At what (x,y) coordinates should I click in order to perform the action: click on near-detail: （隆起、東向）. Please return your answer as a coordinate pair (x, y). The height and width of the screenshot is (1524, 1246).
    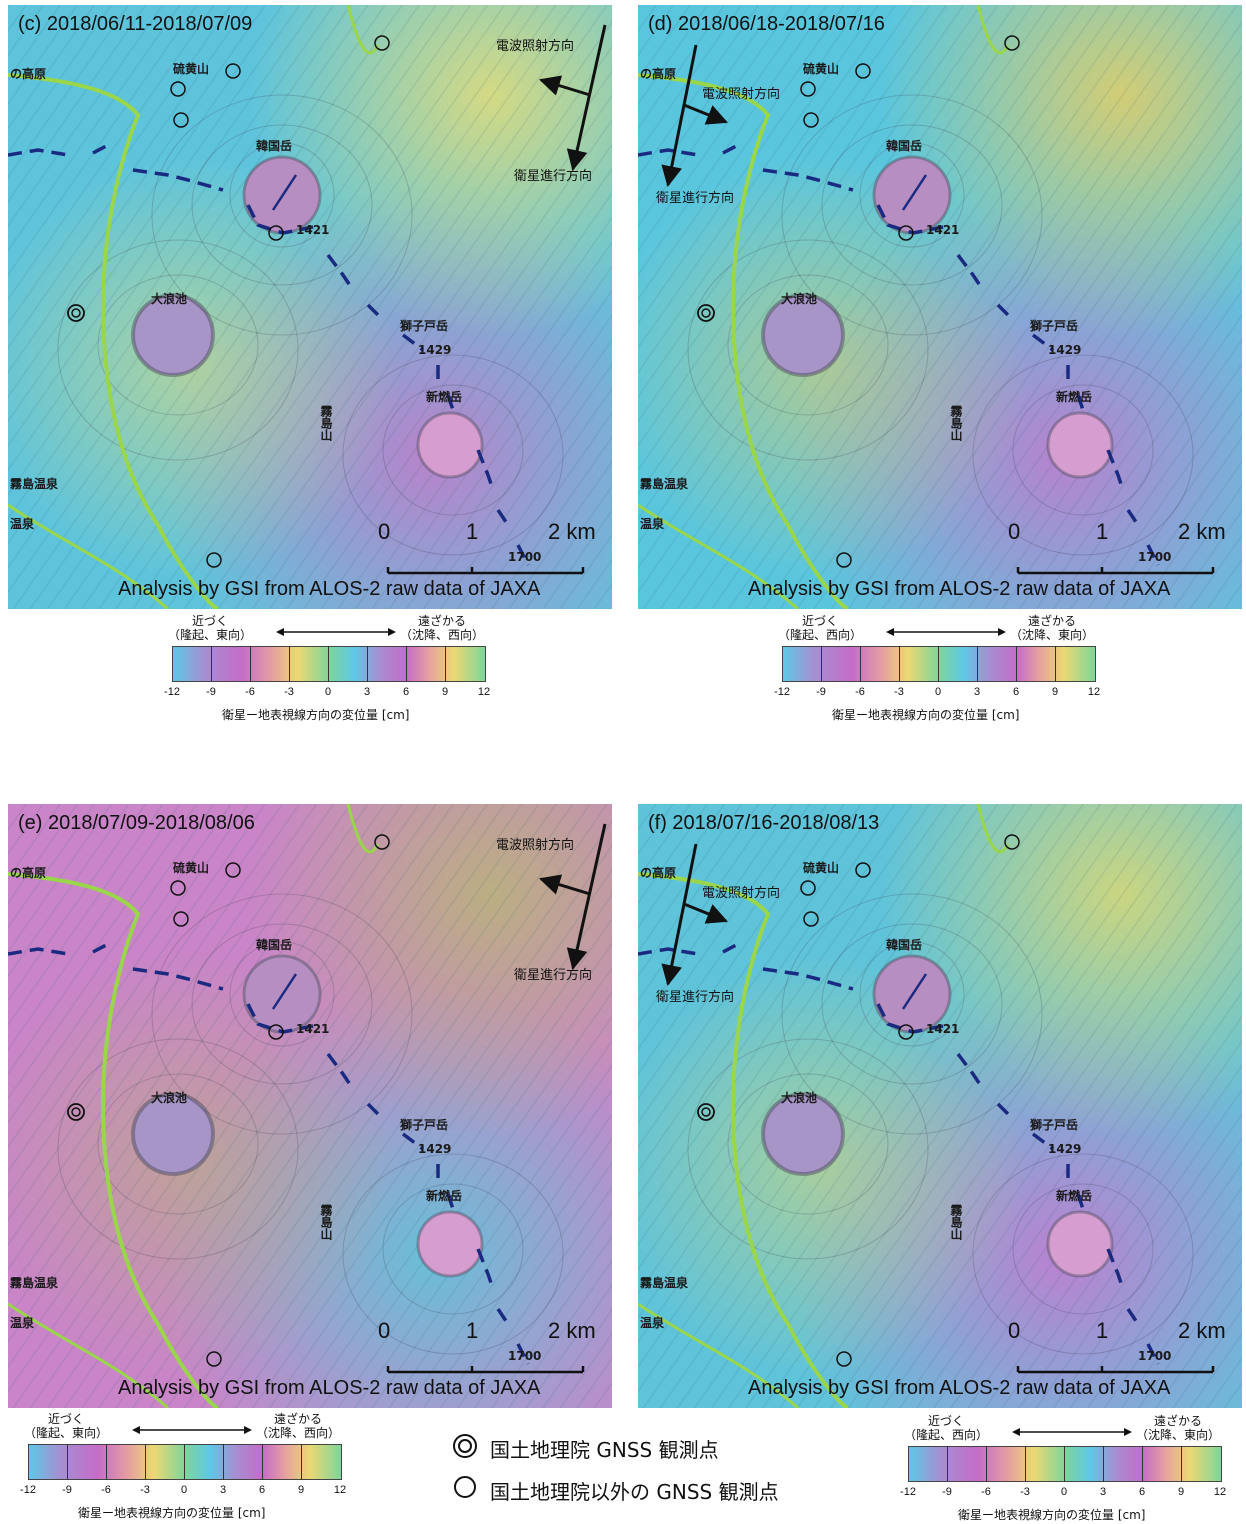
    Looking at the image, I should click on (66, 1433).